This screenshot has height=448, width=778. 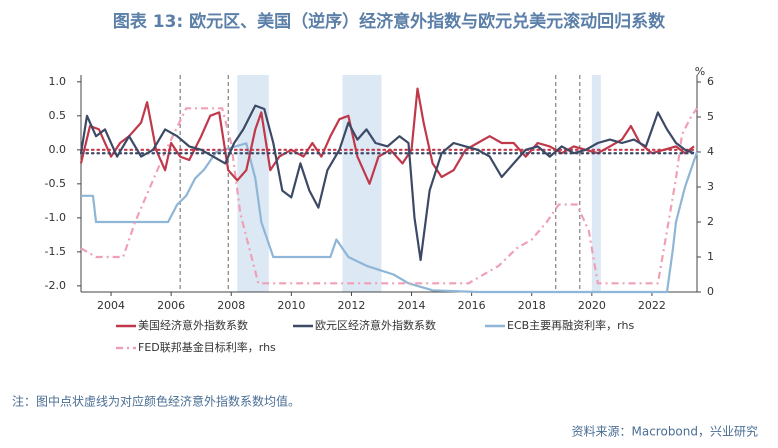 What do you see at coordinates (58, 115) in the screenshot?
I see `y-tick-label: 0.5` at bounding box center [58, 115].